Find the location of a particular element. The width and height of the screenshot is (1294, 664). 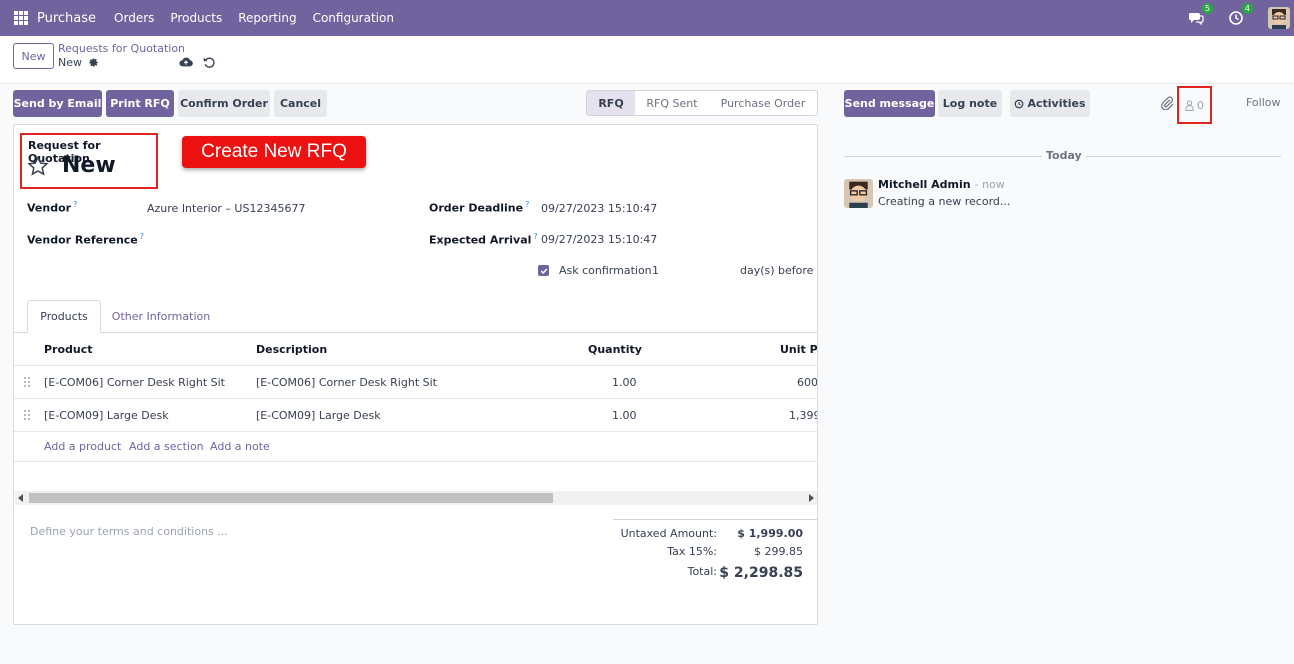

menu-reporting: Reporting is located at coordinates (267, 18).